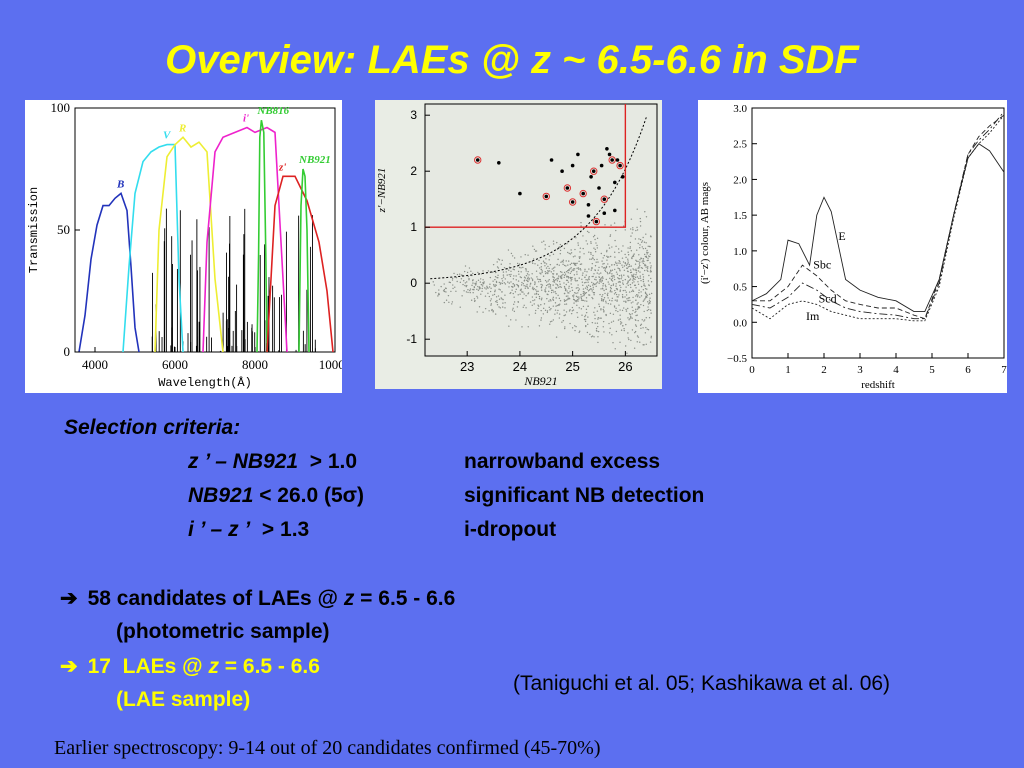  What do you see at coordinates (272, 111) in the screenshot?
I see `legend-label-NB816: NB816` at bounding box center [272, 111].